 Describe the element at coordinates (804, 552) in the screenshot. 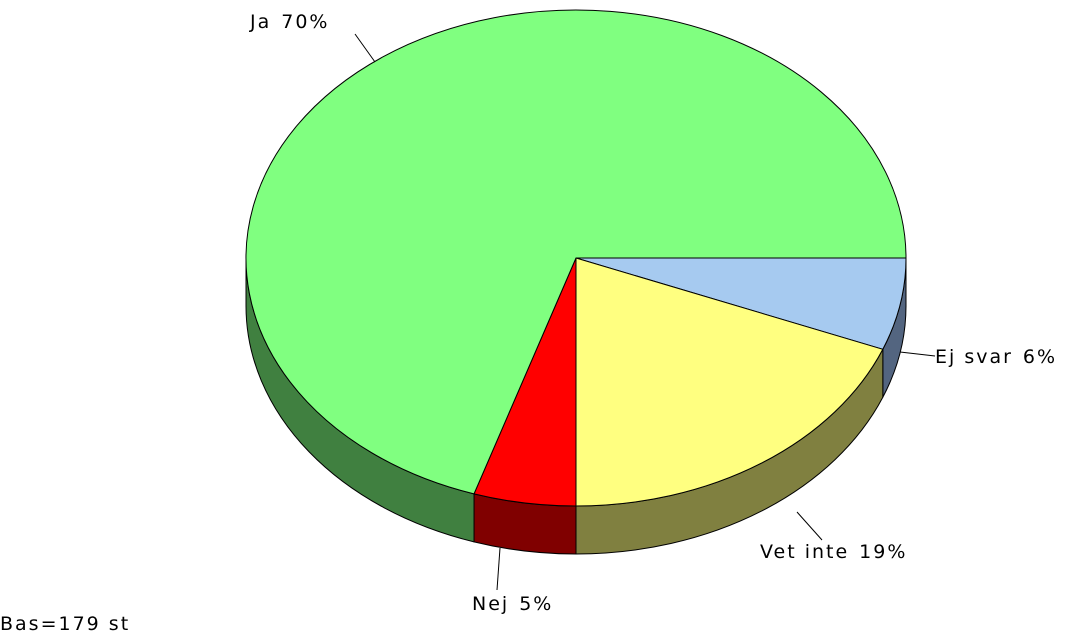

I see `category-label: Vet inte` at that location.